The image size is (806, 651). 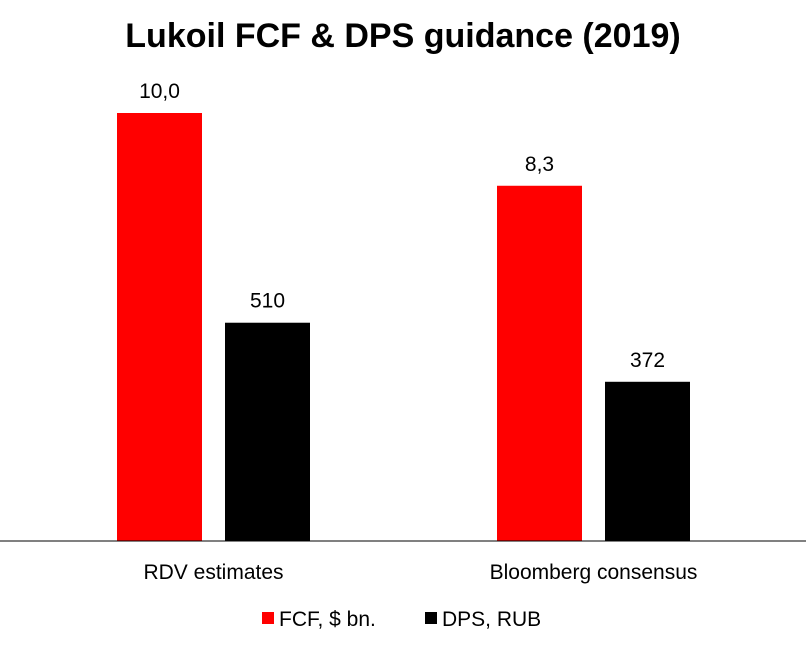 I want to click on fcf-value-label-2: 8,3, so click(x=539, y=164).